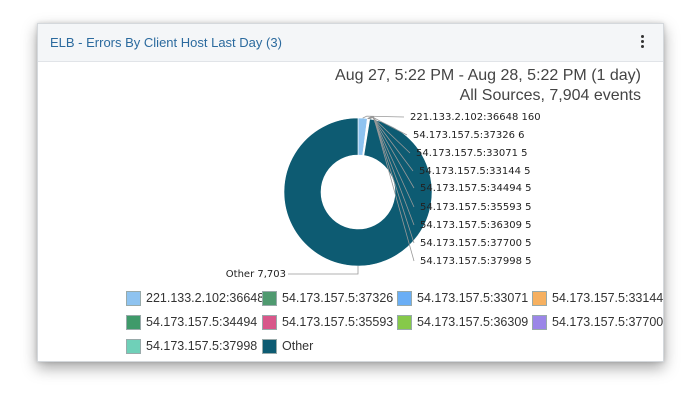  What do you see at coordinates (473, 322) in the screenshot?
I see `legend-label: 54.173.157.5:36309` at bounding box center [473, 322].